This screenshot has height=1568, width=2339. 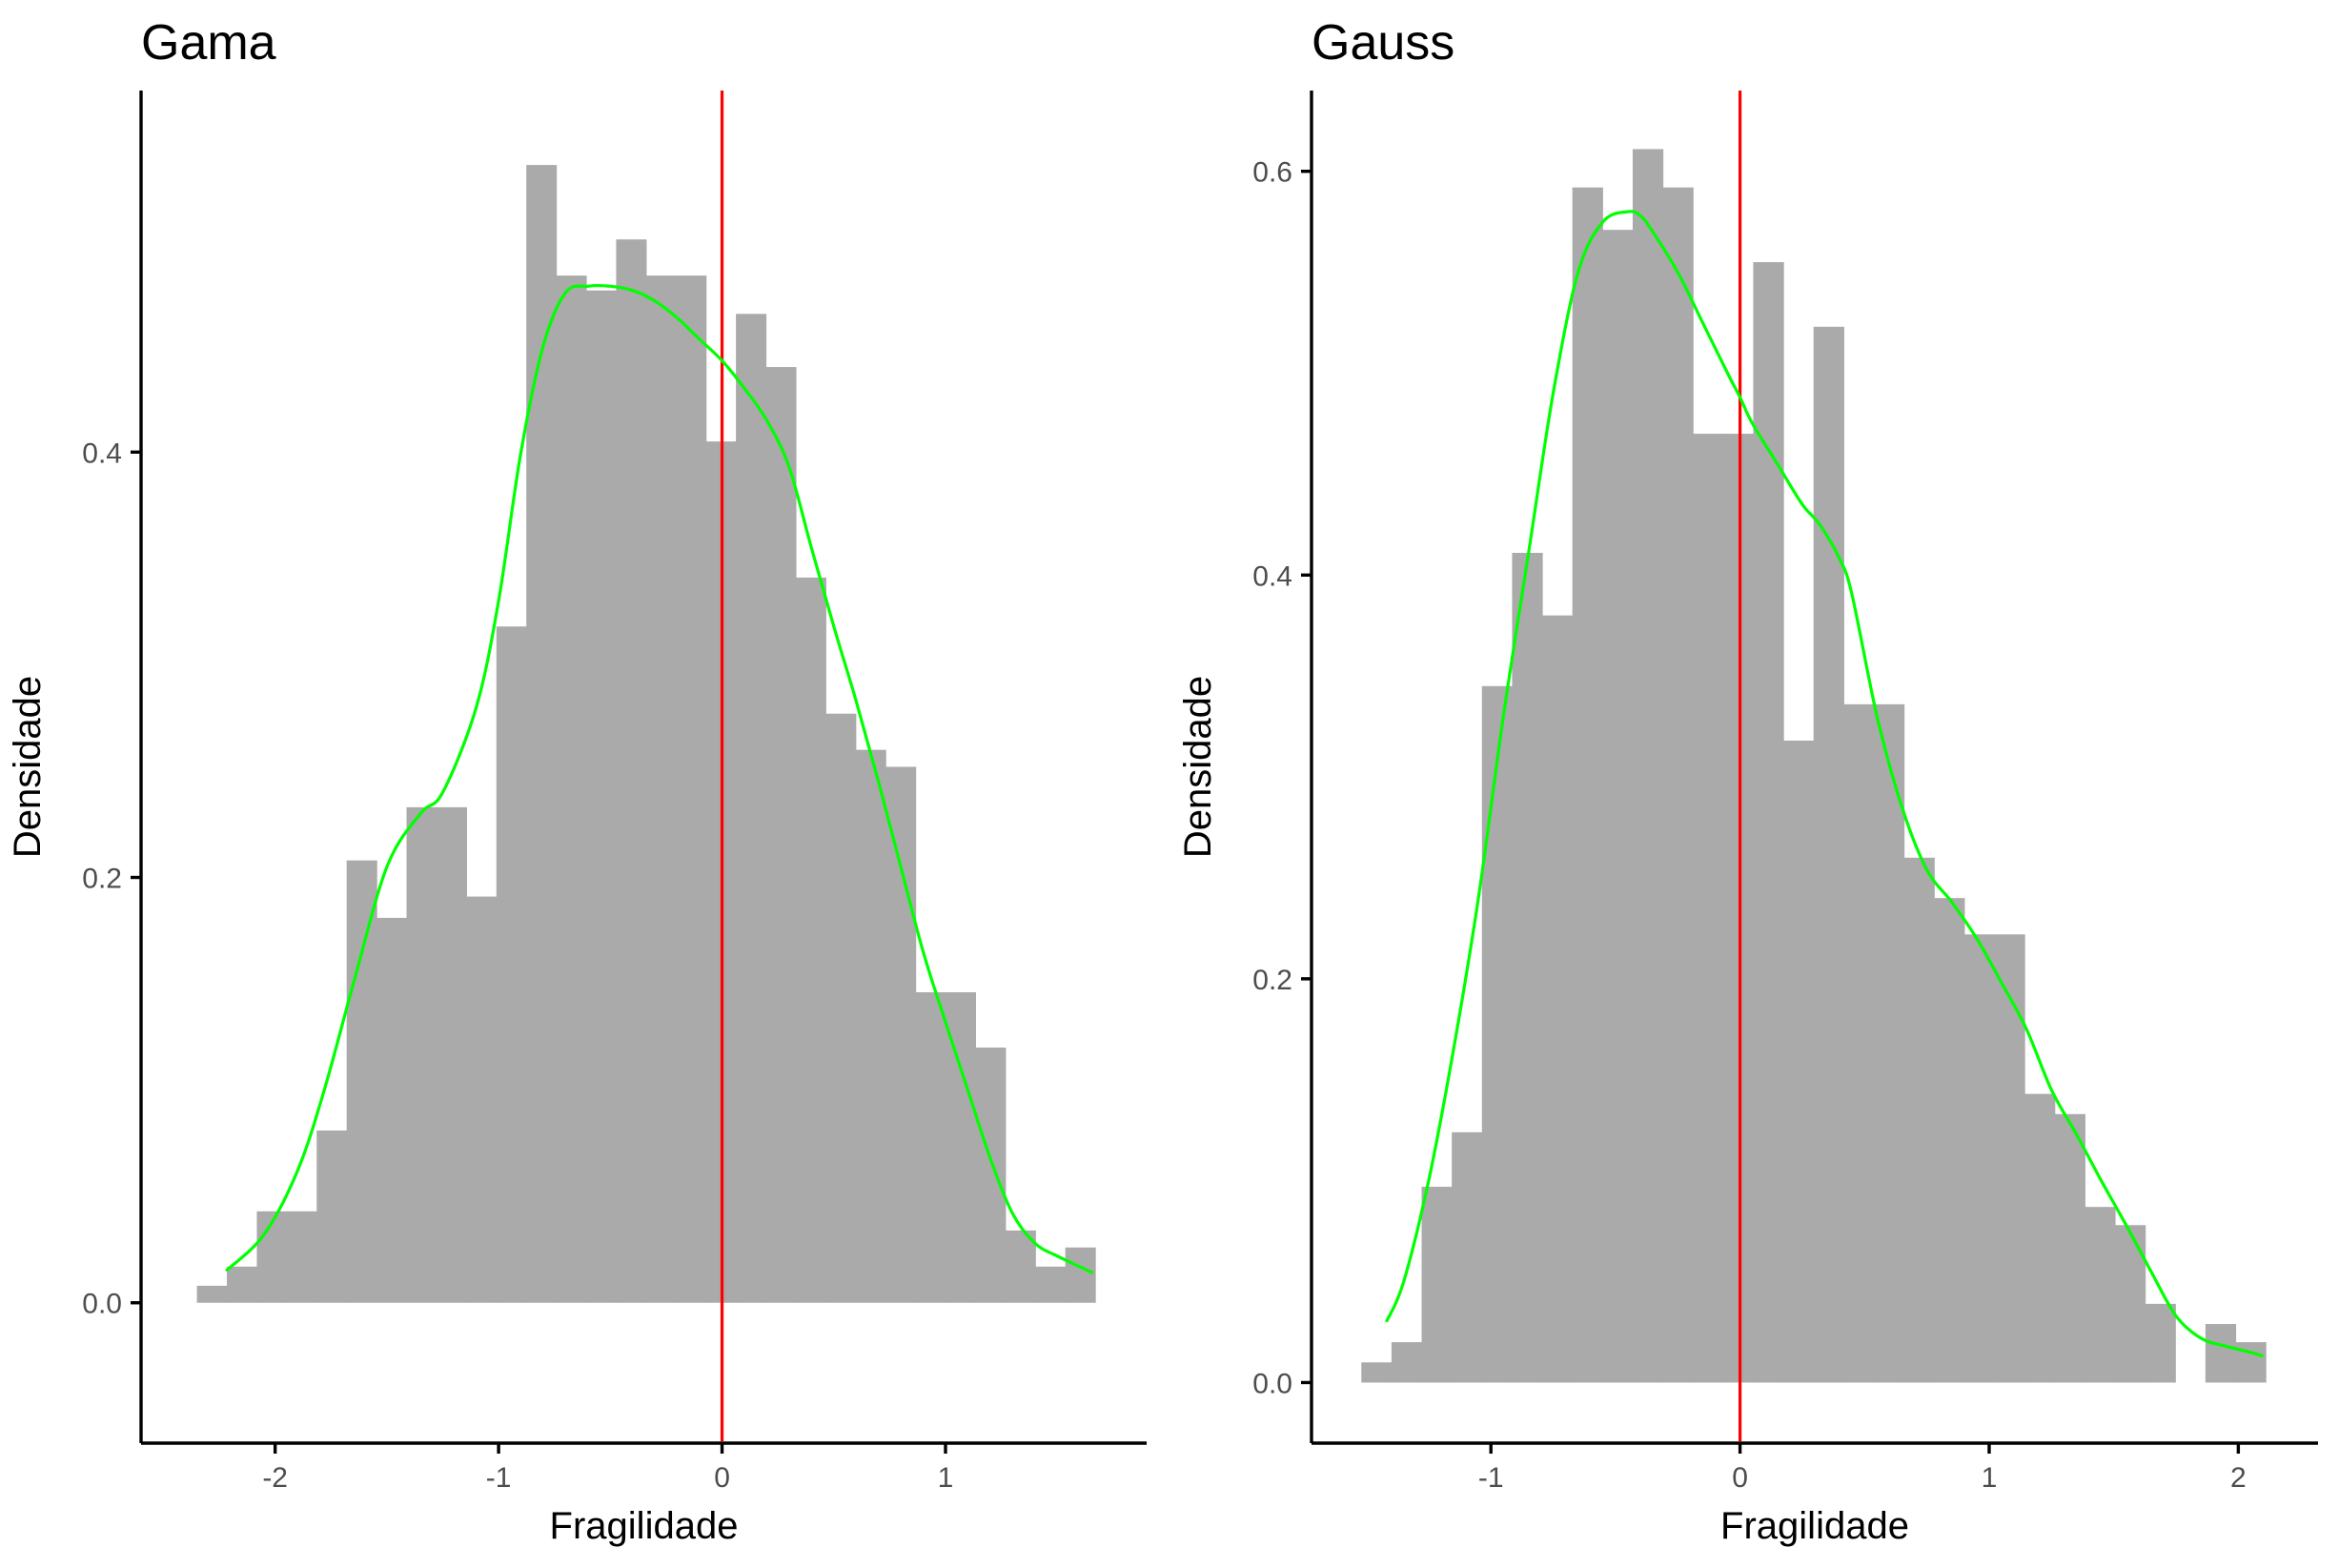 What do you see at coordinates (1383, 43) in the screenshot?
I see `panel-title: Gauss` at bounding box center [1383, 43].